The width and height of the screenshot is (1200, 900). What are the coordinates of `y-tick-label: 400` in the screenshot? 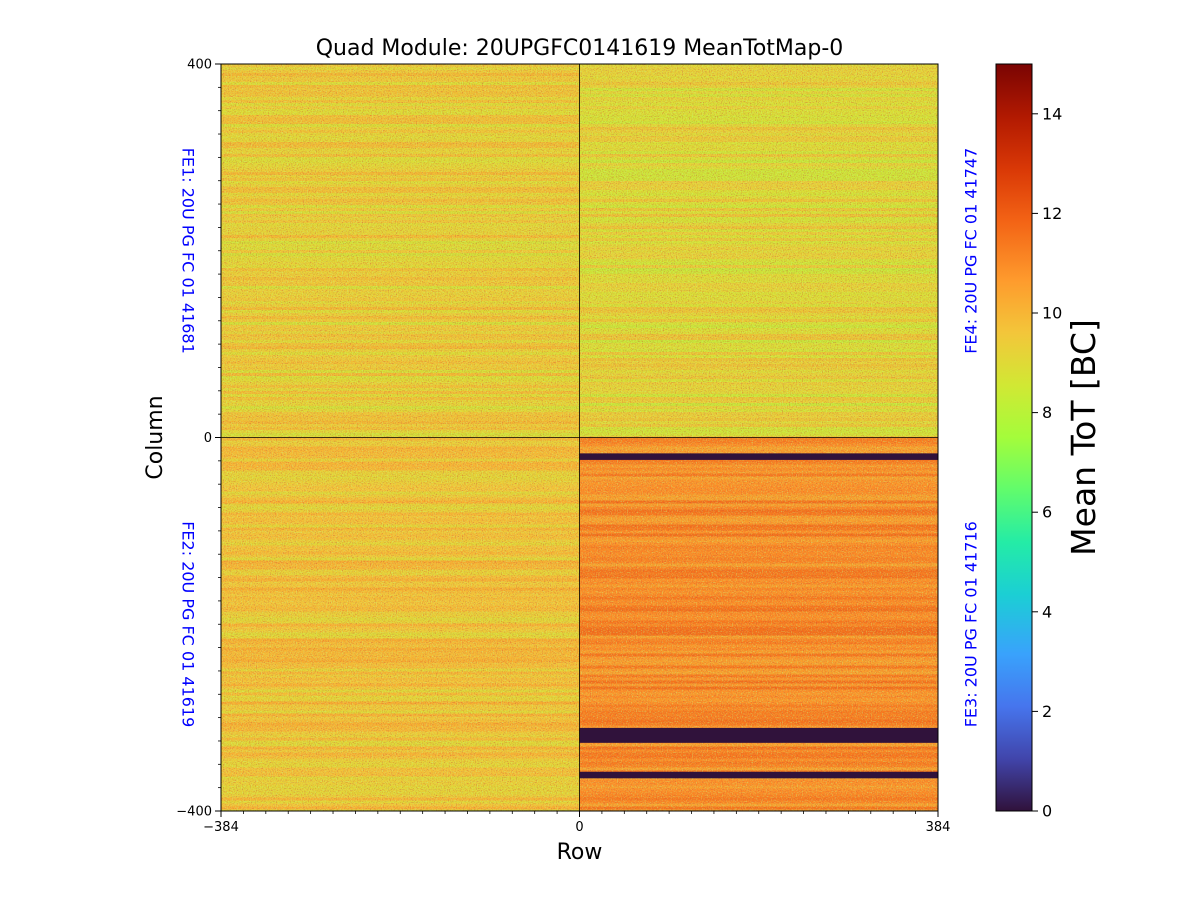 It's located at (199, 65).